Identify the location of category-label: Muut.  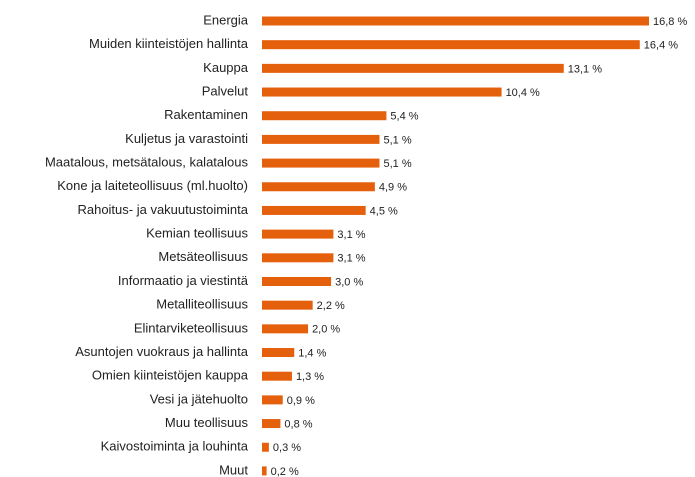
(233, 469).